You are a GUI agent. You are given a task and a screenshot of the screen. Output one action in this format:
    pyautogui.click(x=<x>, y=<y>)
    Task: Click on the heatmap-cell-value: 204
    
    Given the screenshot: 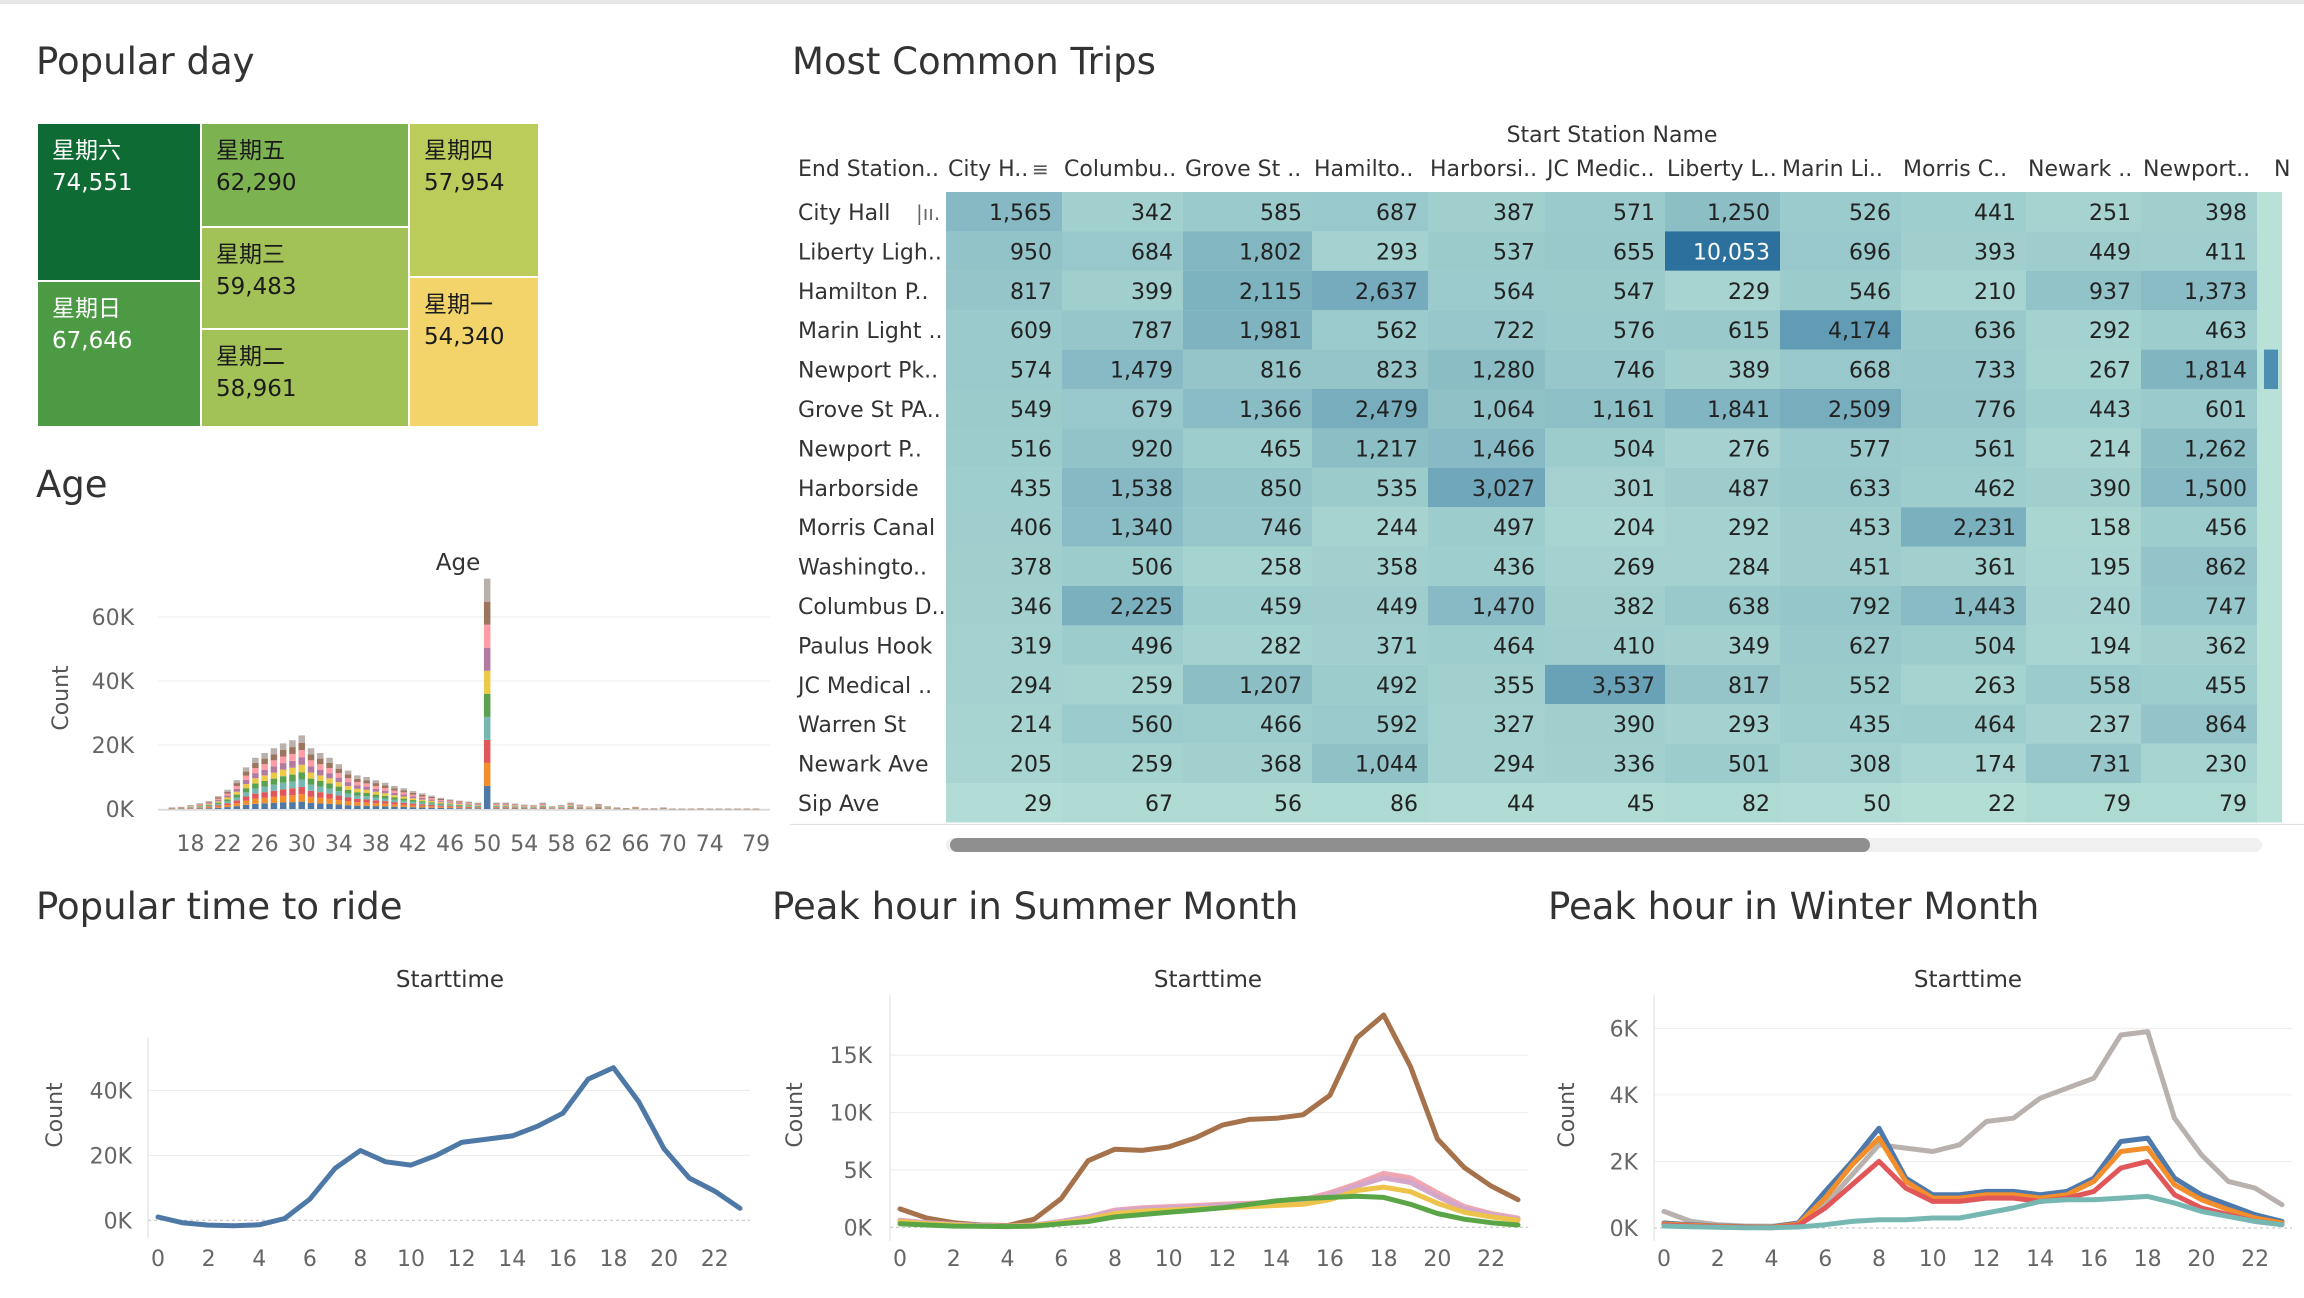 What is the action you would take?
    pyautogui.click(x=1634, y=528)
    